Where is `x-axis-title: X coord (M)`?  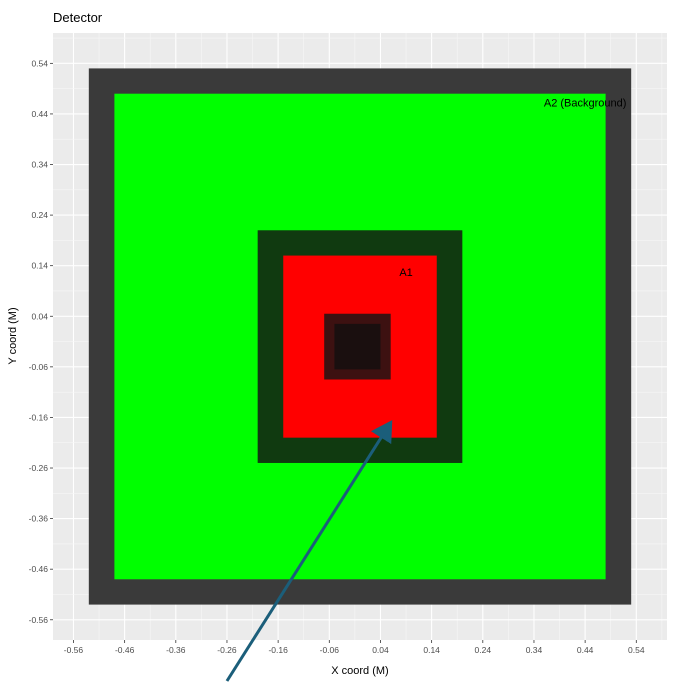
x-axis-title: X coord (M) is located at coordinates (359, 671).